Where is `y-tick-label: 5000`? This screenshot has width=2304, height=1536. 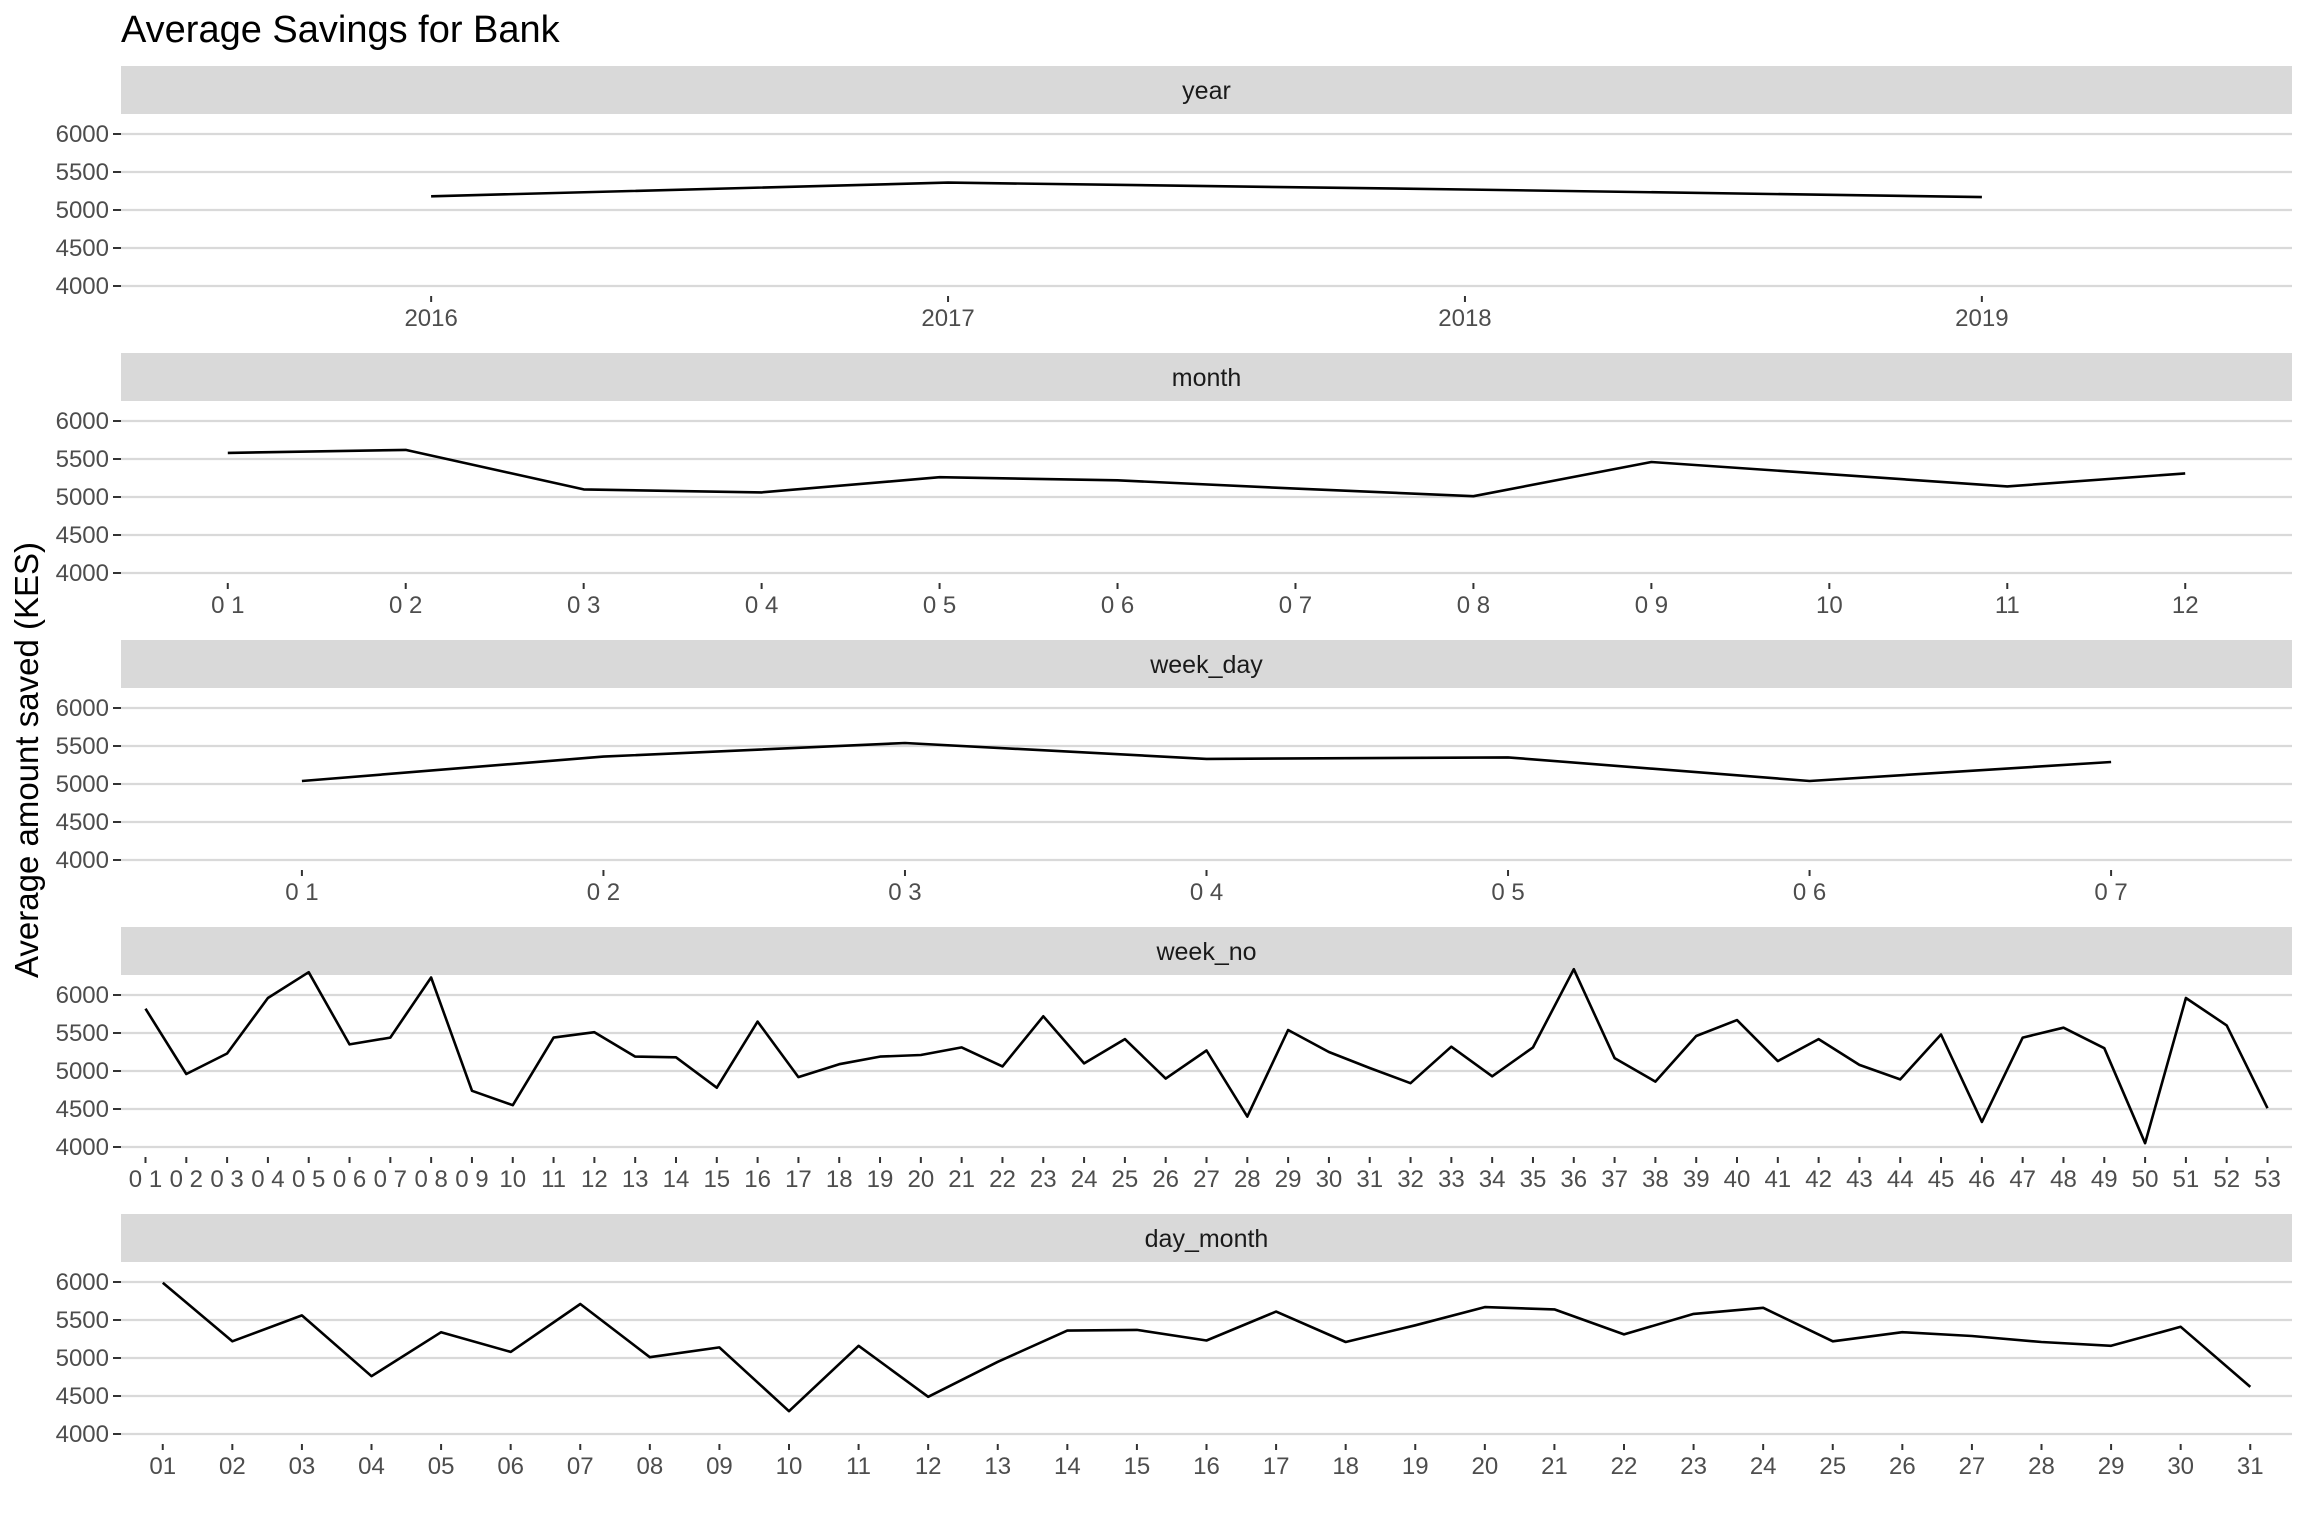 y-tick-label: 5000 is located at coordinates (82, 784).